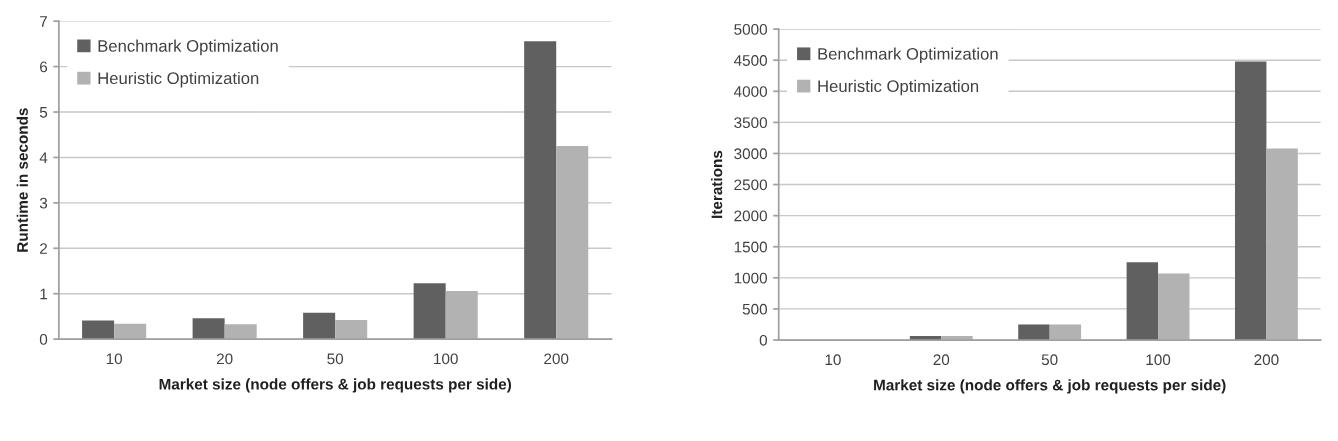  What do you see at coordinates (751, 278) in the screenshot?
I see `y-tick-label: 1000` at bounding box center [751, 278].